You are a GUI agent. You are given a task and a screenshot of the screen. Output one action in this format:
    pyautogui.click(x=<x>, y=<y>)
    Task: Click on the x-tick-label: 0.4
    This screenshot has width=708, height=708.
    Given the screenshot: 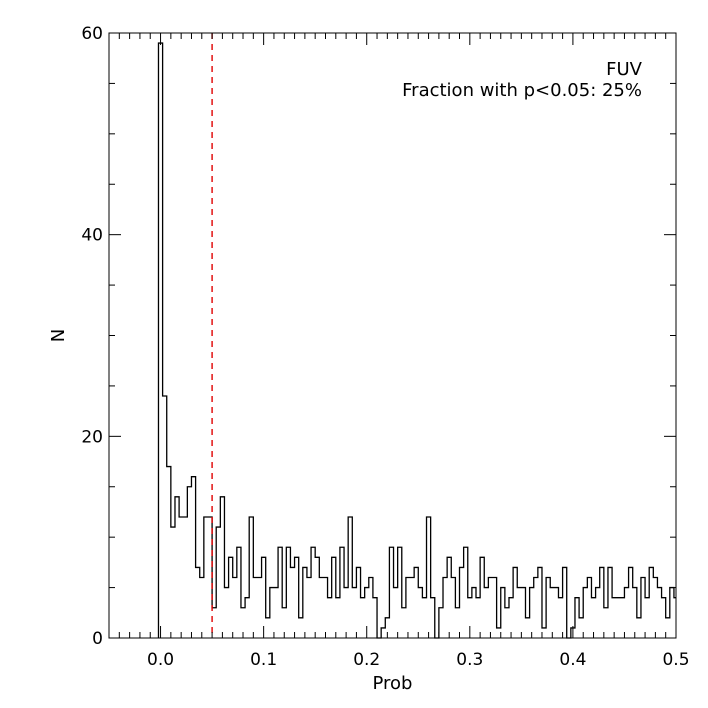 What is the action you would take?
    pyautogui.click(x=572, y=660)
    